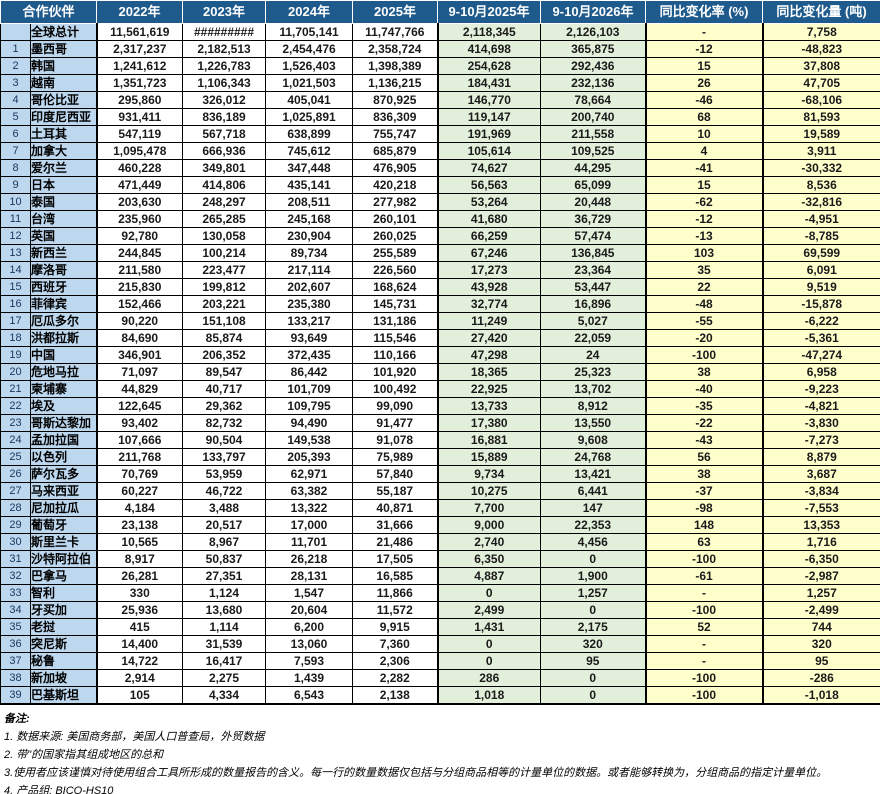  What do you see at coordinates (395, 117) in the screenshot?
I see `year-value-cell: 836,309` at bounding box center [395, 117].